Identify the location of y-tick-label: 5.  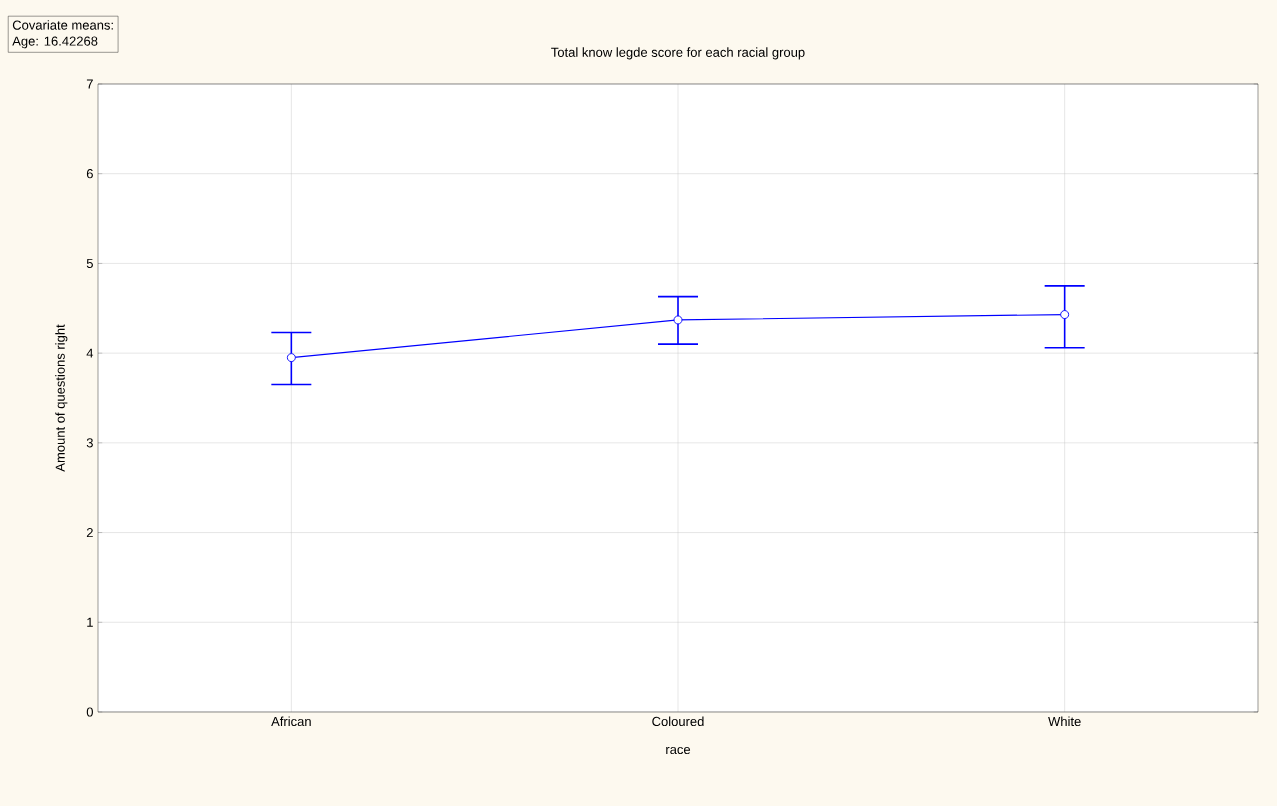
(89, 263).